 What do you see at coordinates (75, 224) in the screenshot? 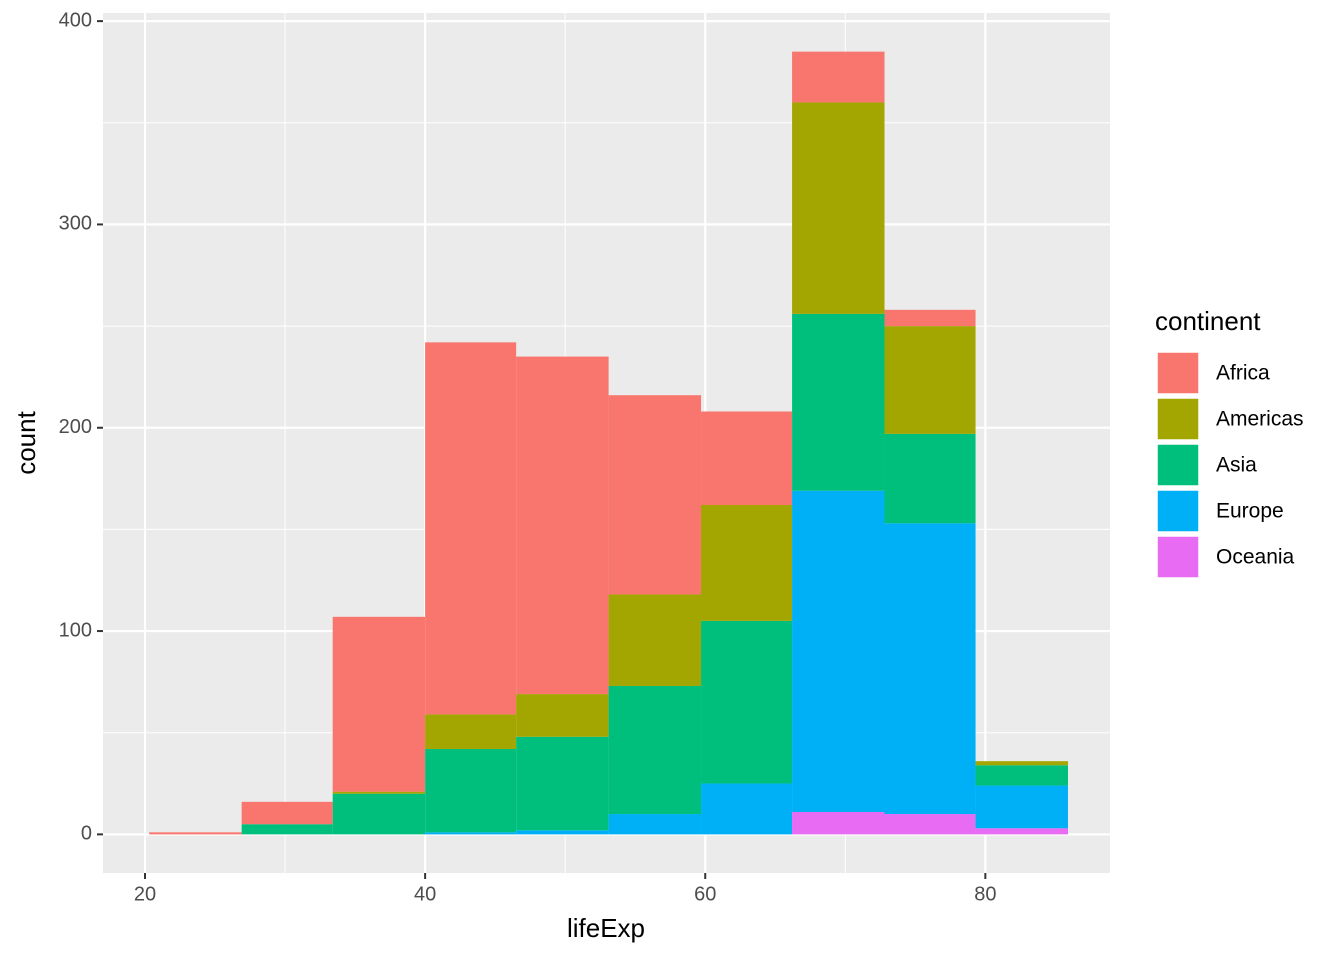
I see `y-tick-label: 300` at bounding box center [75, 224].